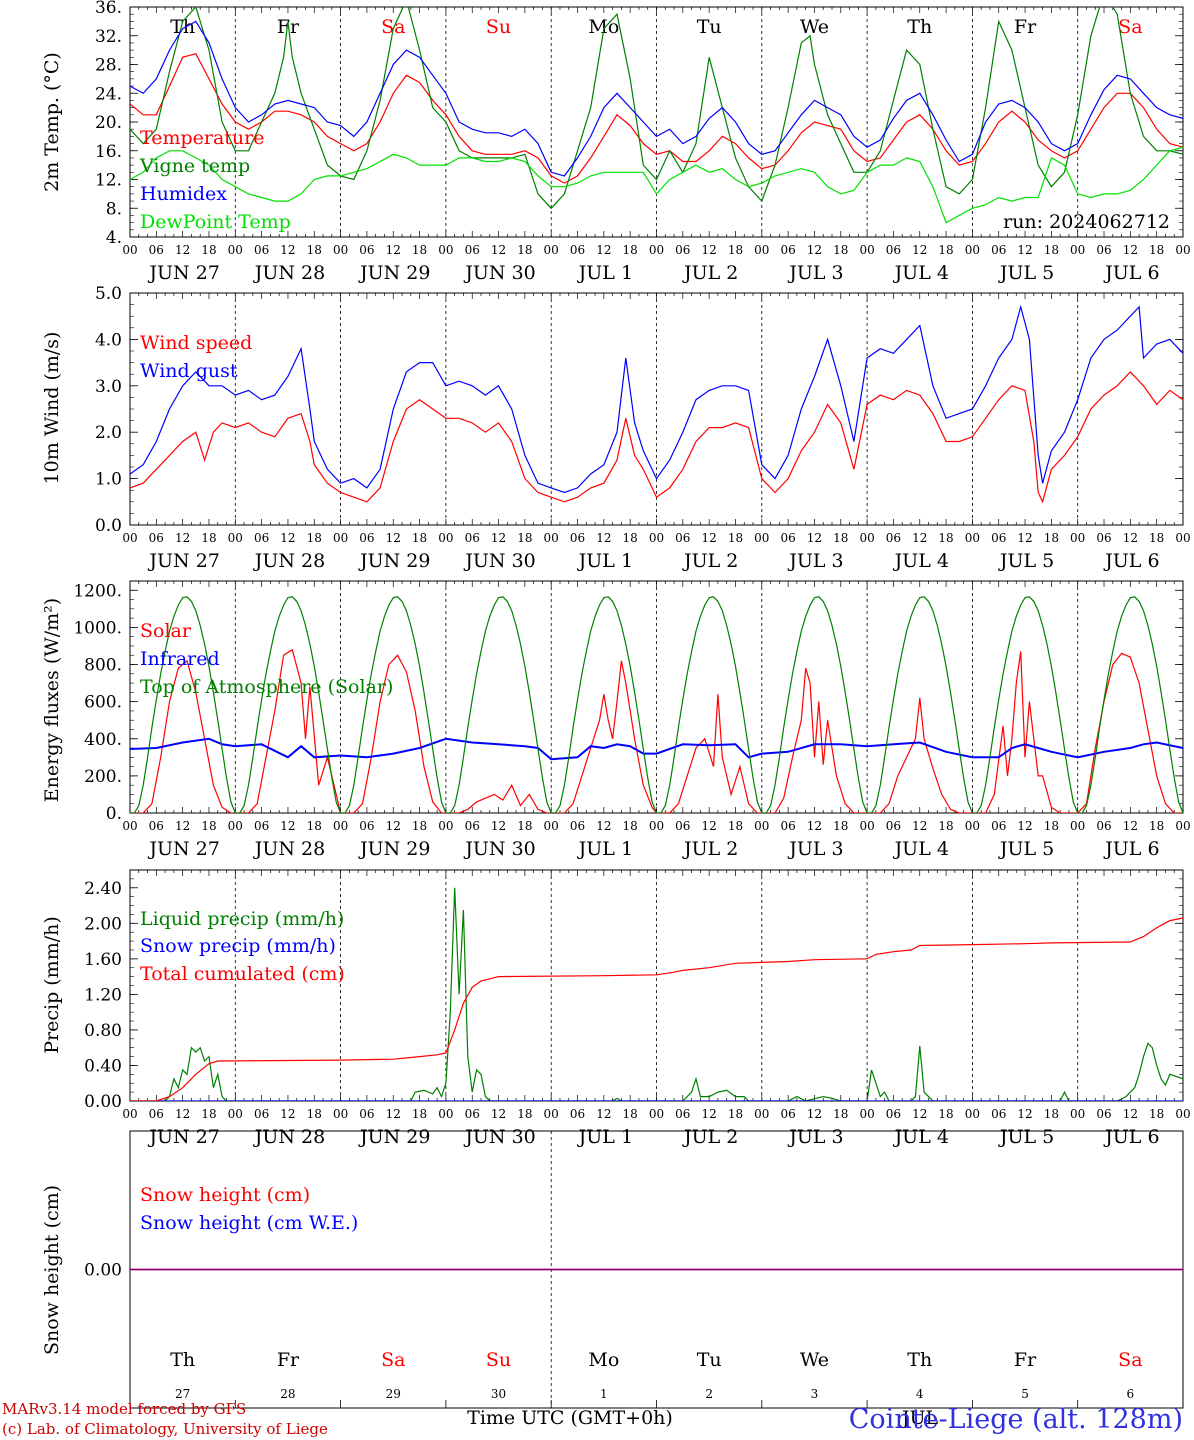  I want to click on series-temperature, so click(656, 118).